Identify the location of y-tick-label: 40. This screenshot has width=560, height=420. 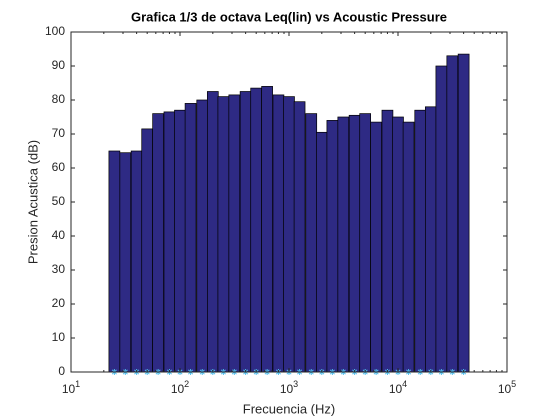
(59, 235).